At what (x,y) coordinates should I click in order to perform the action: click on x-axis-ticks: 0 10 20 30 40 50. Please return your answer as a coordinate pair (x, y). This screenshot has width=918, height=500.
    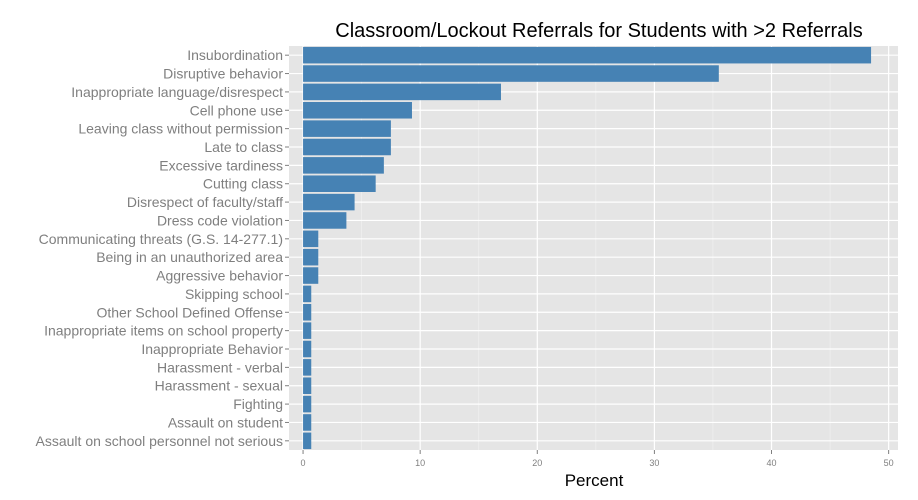
    Looking at the image, I should click on (597, 459).